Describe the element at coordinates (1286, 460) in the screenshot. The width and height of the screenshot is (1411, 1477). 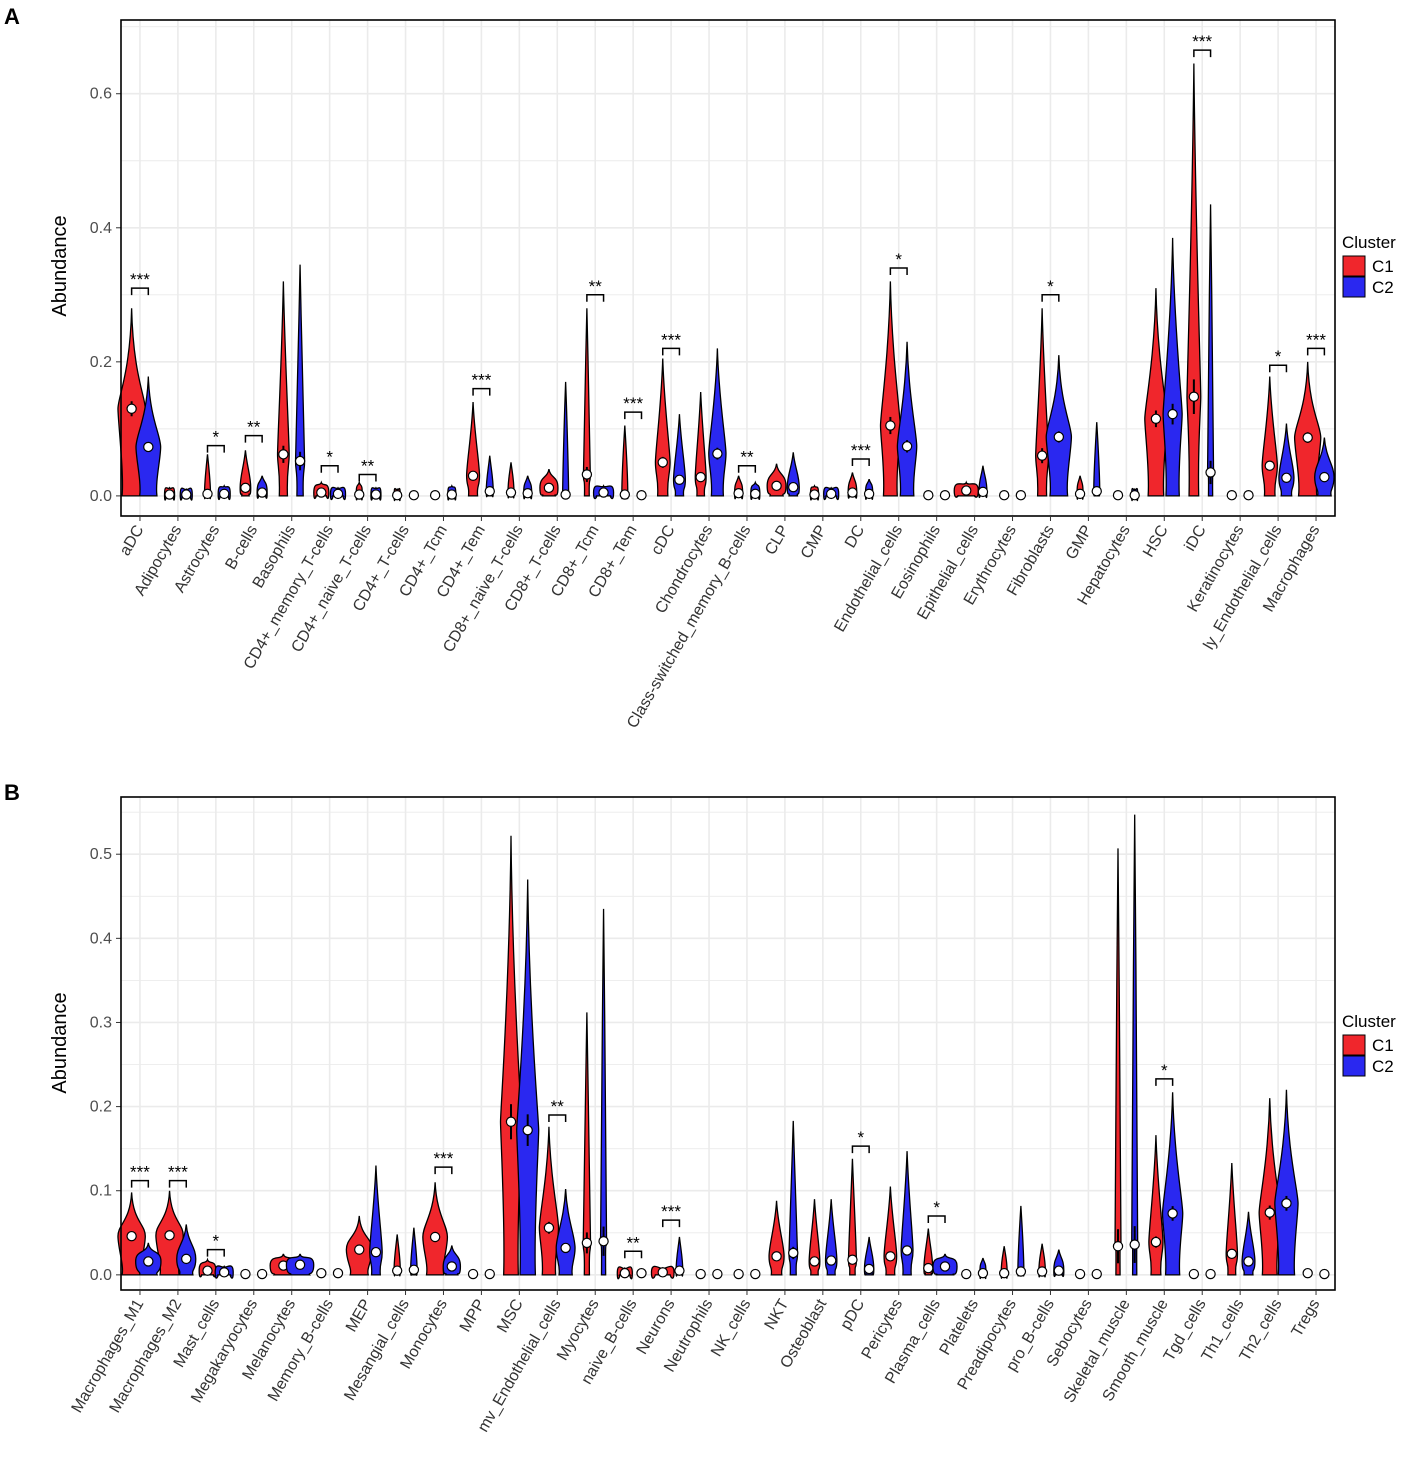
I see `c2-violin-ly-endothelial-cells` at that location.